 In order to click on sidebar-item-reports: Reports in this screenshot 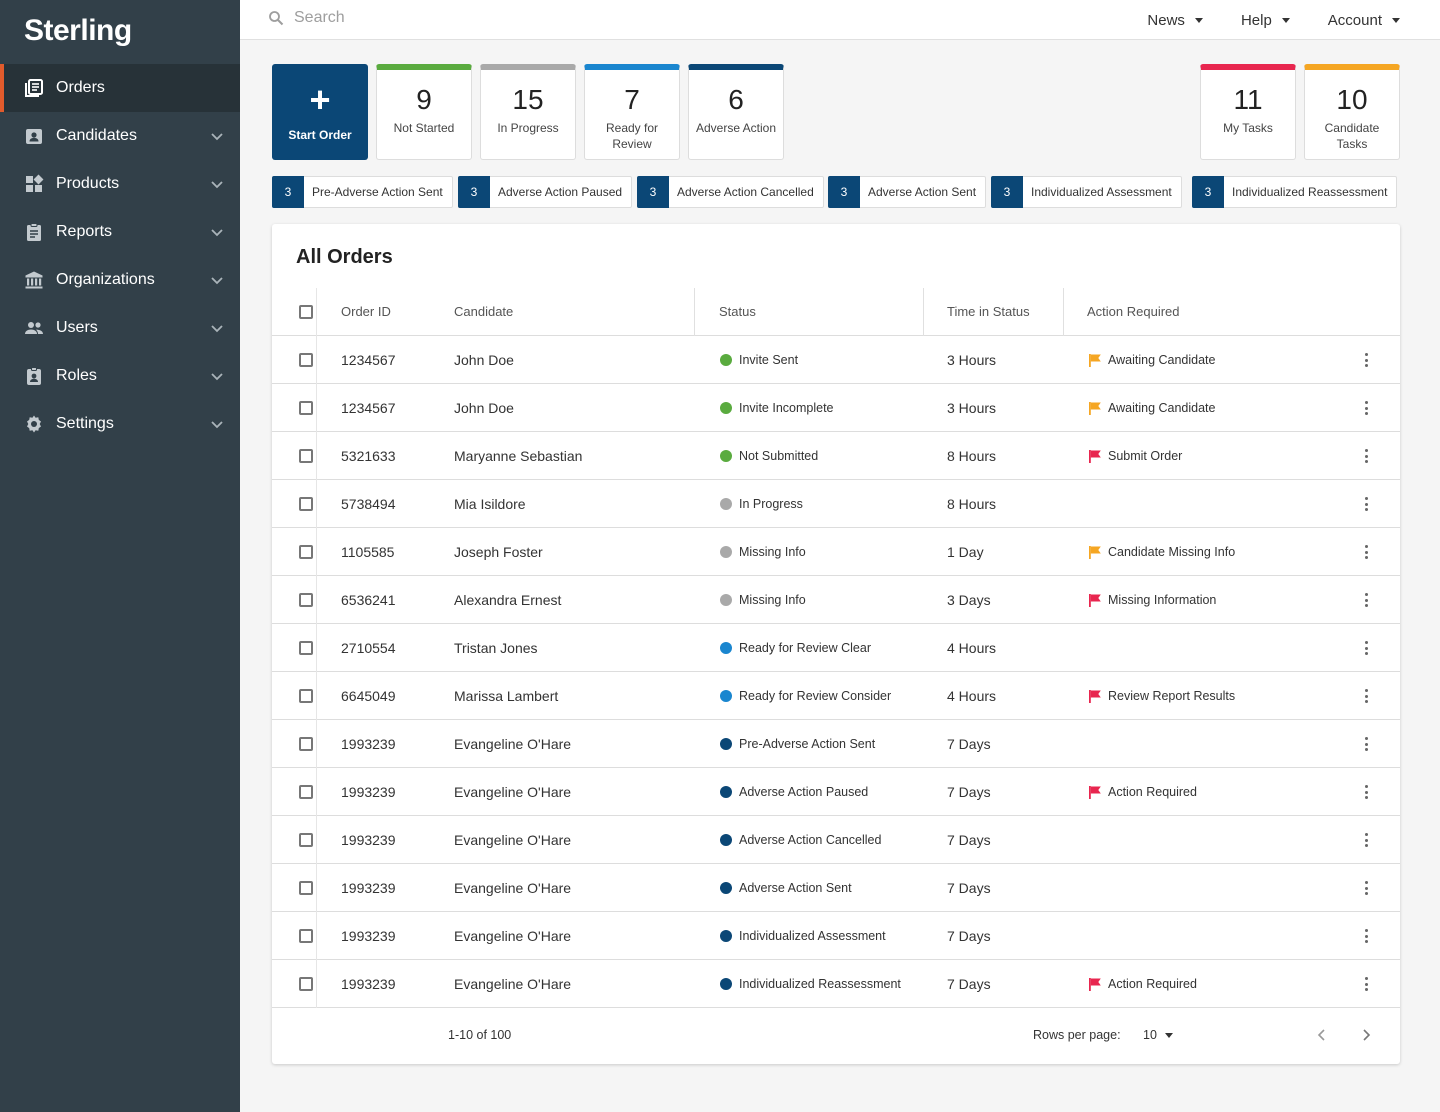, I will do `click(120, 232)`.